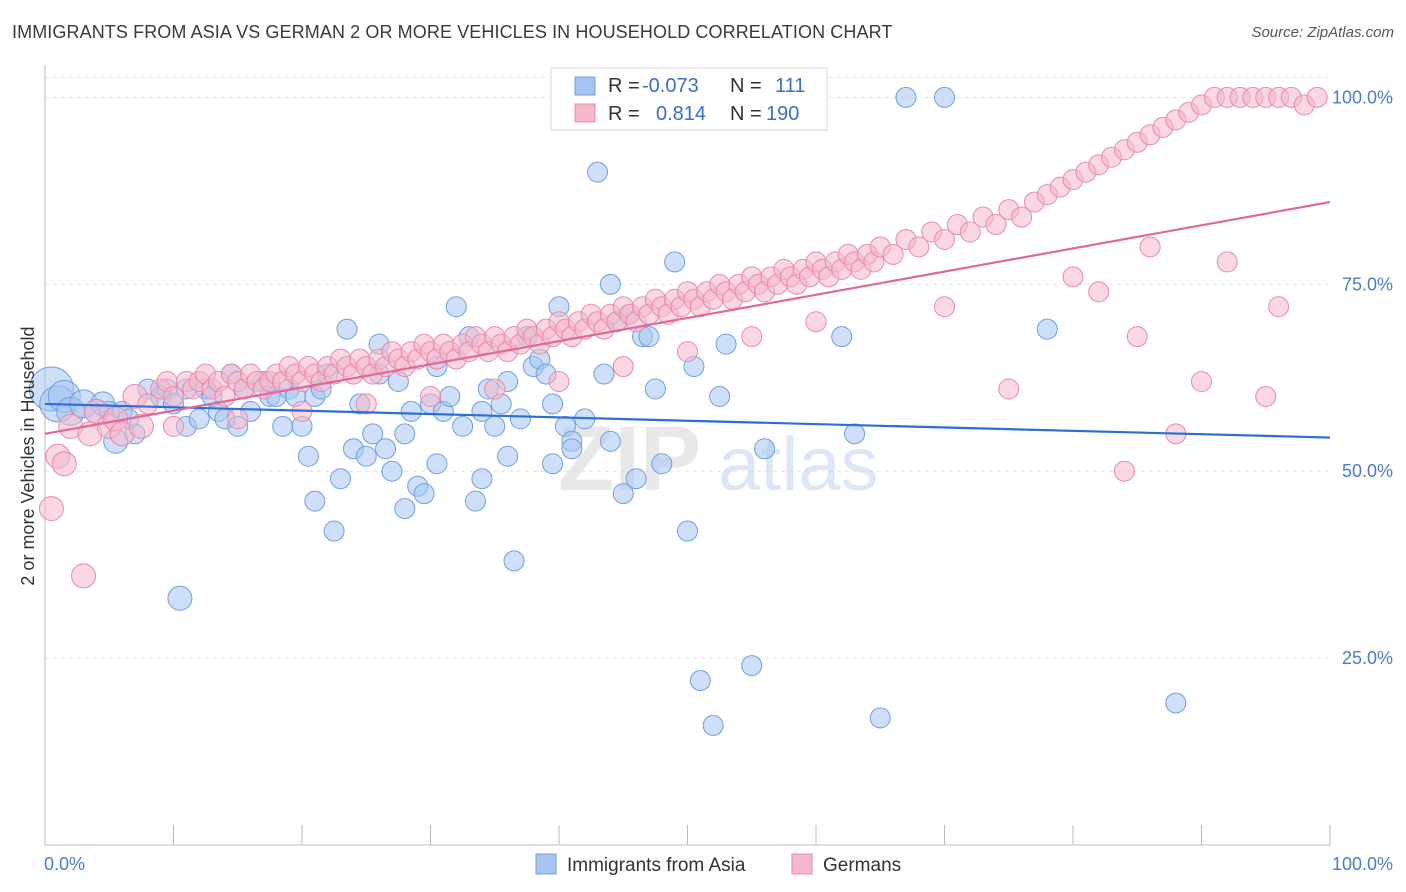  Describe the element at coordinates (1362, 864) in the screenshot. I see `x-tick-label: 100.0%` at that location.